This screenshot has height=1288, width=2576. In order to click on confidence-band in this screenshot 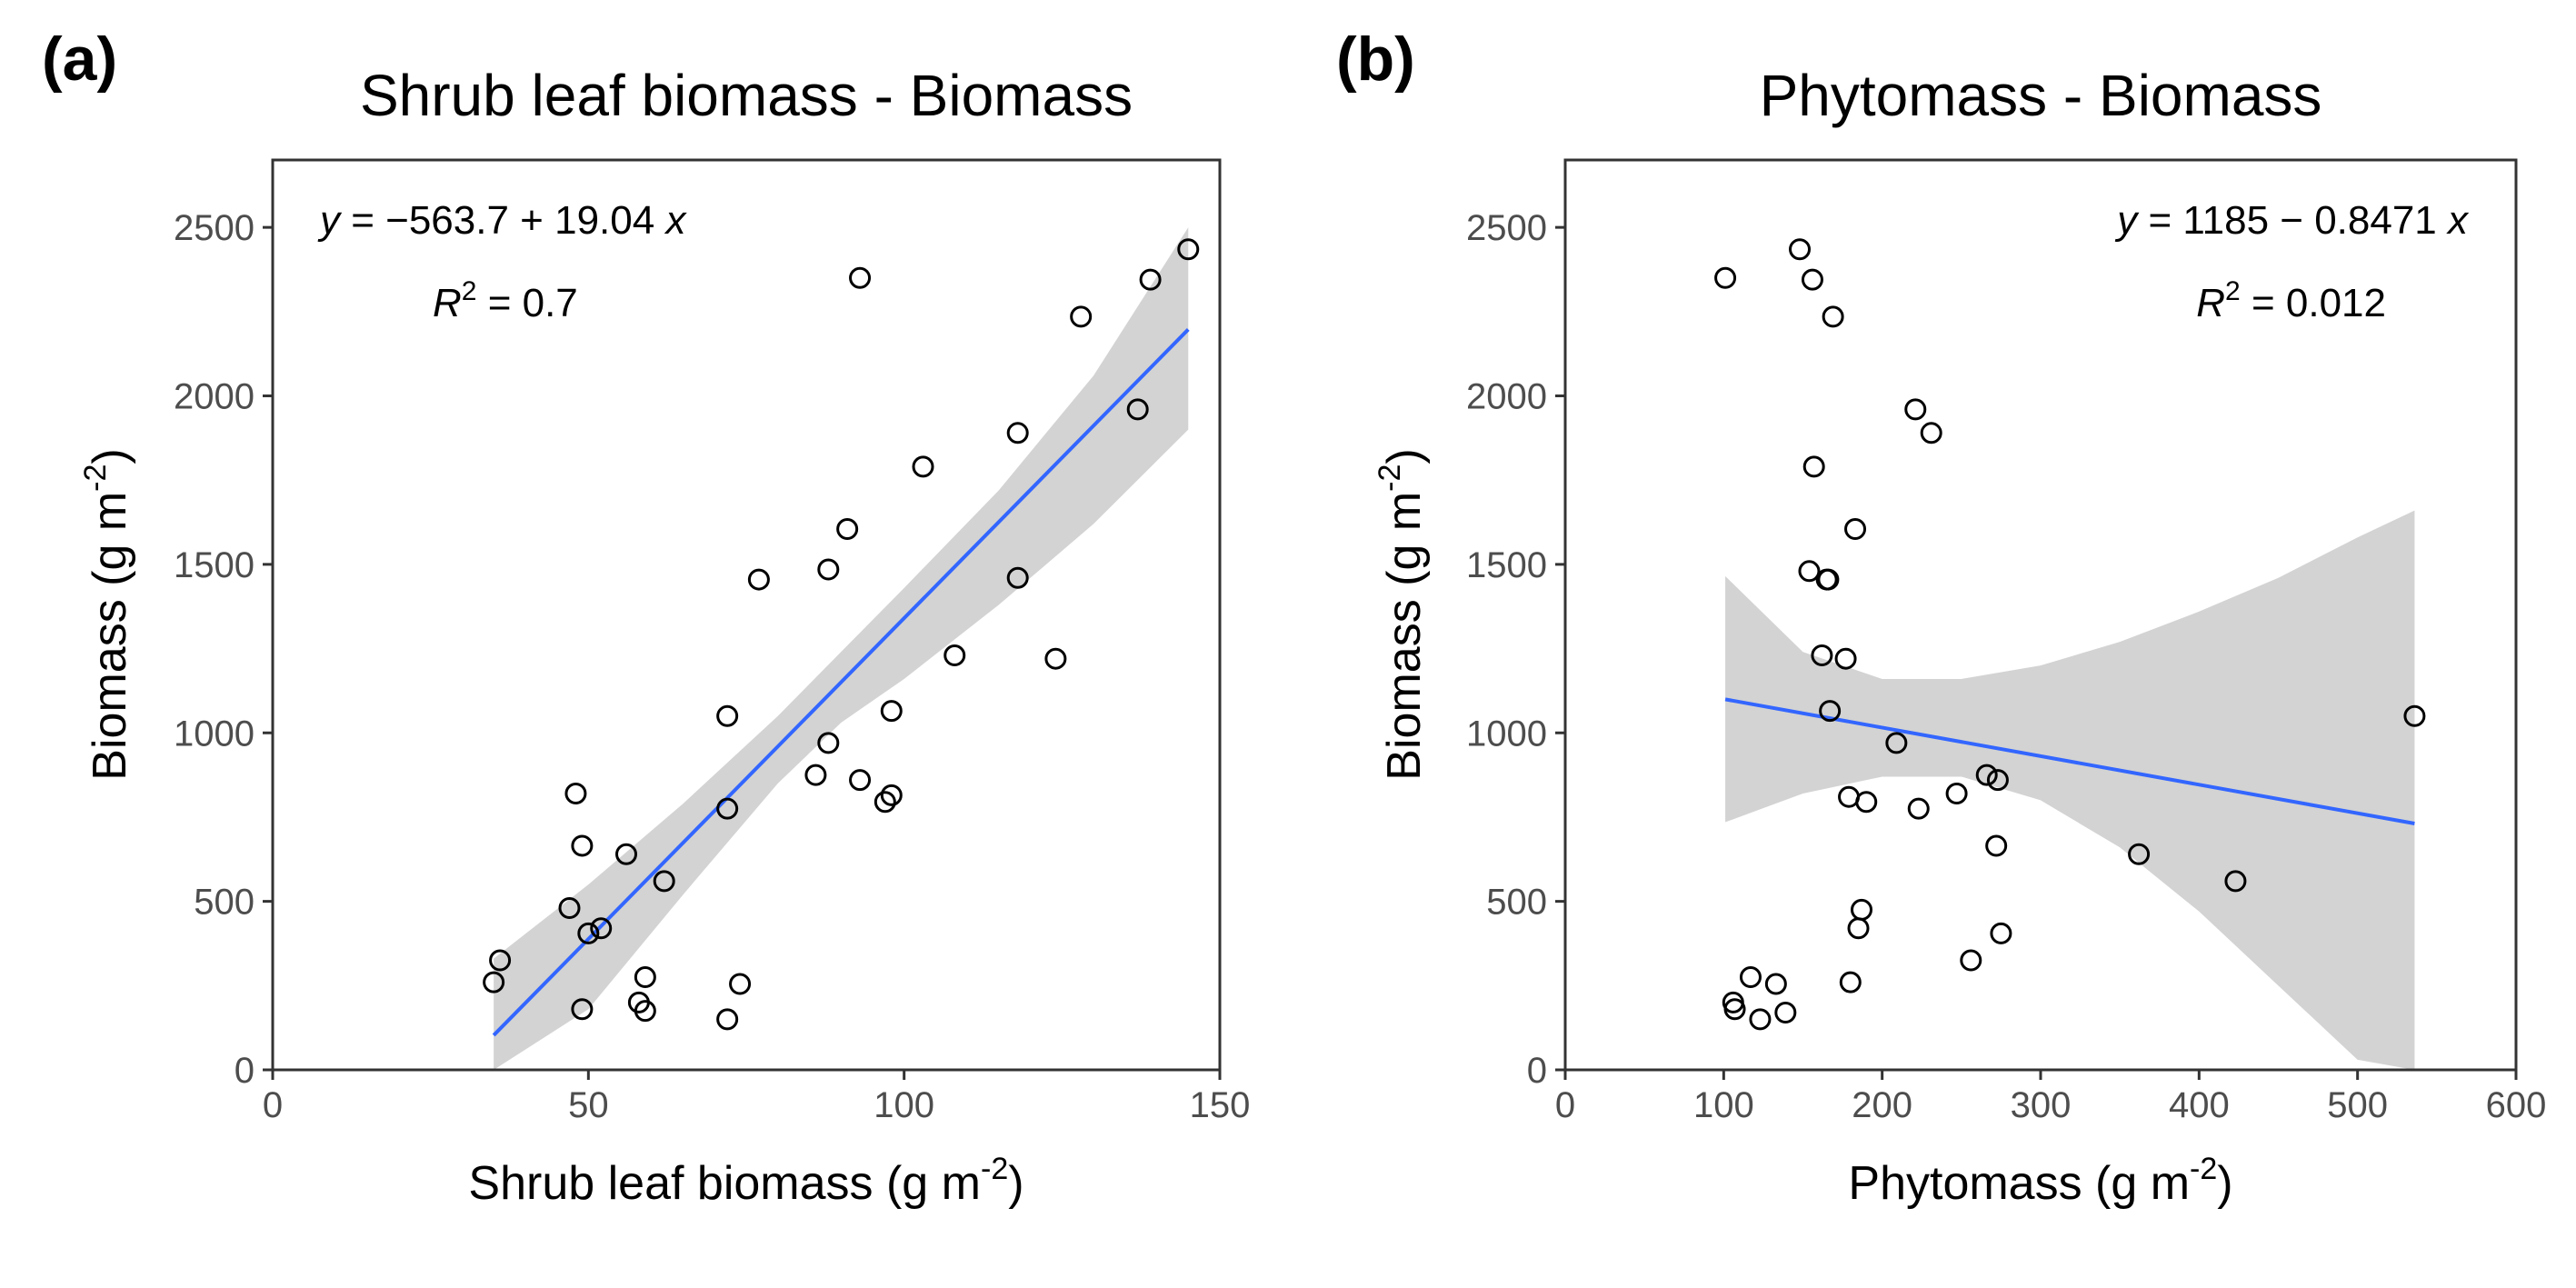, I will do `click(2070, 790)`.